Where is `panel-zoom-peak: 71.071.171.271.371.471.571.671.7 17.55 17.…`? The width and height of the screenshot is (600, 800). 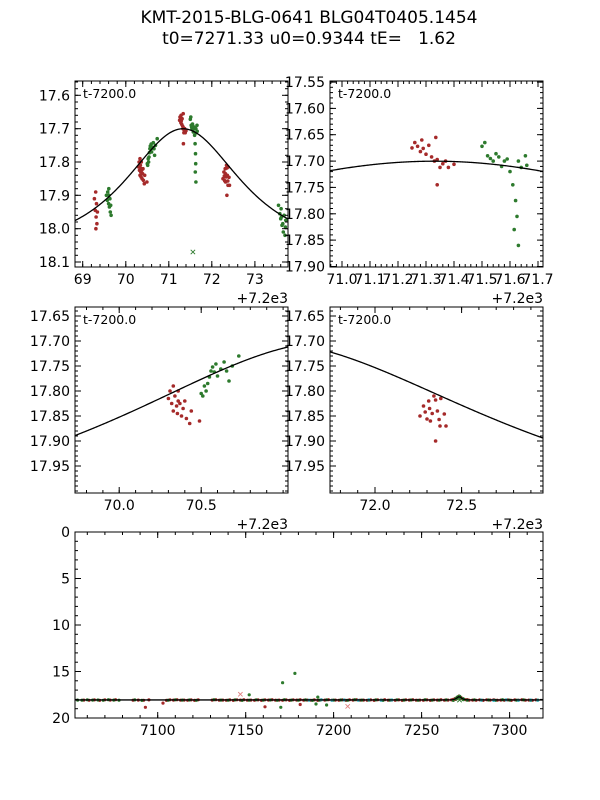
panel-zoom-peak: 71.071.171.271.371.471.571.671.7 17.55 17.… is located at coordinates (419, 191).